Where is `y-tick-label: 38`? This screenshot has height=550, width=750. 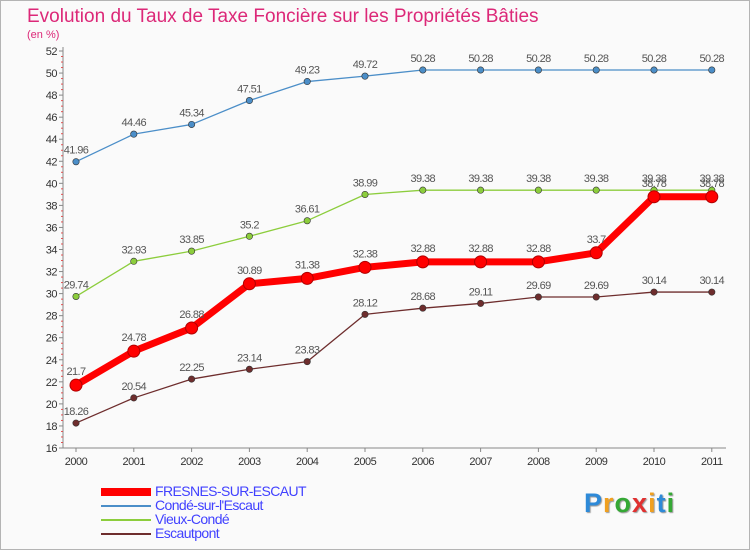 y-tick-label: 38 is located at coordinates (52, 206).